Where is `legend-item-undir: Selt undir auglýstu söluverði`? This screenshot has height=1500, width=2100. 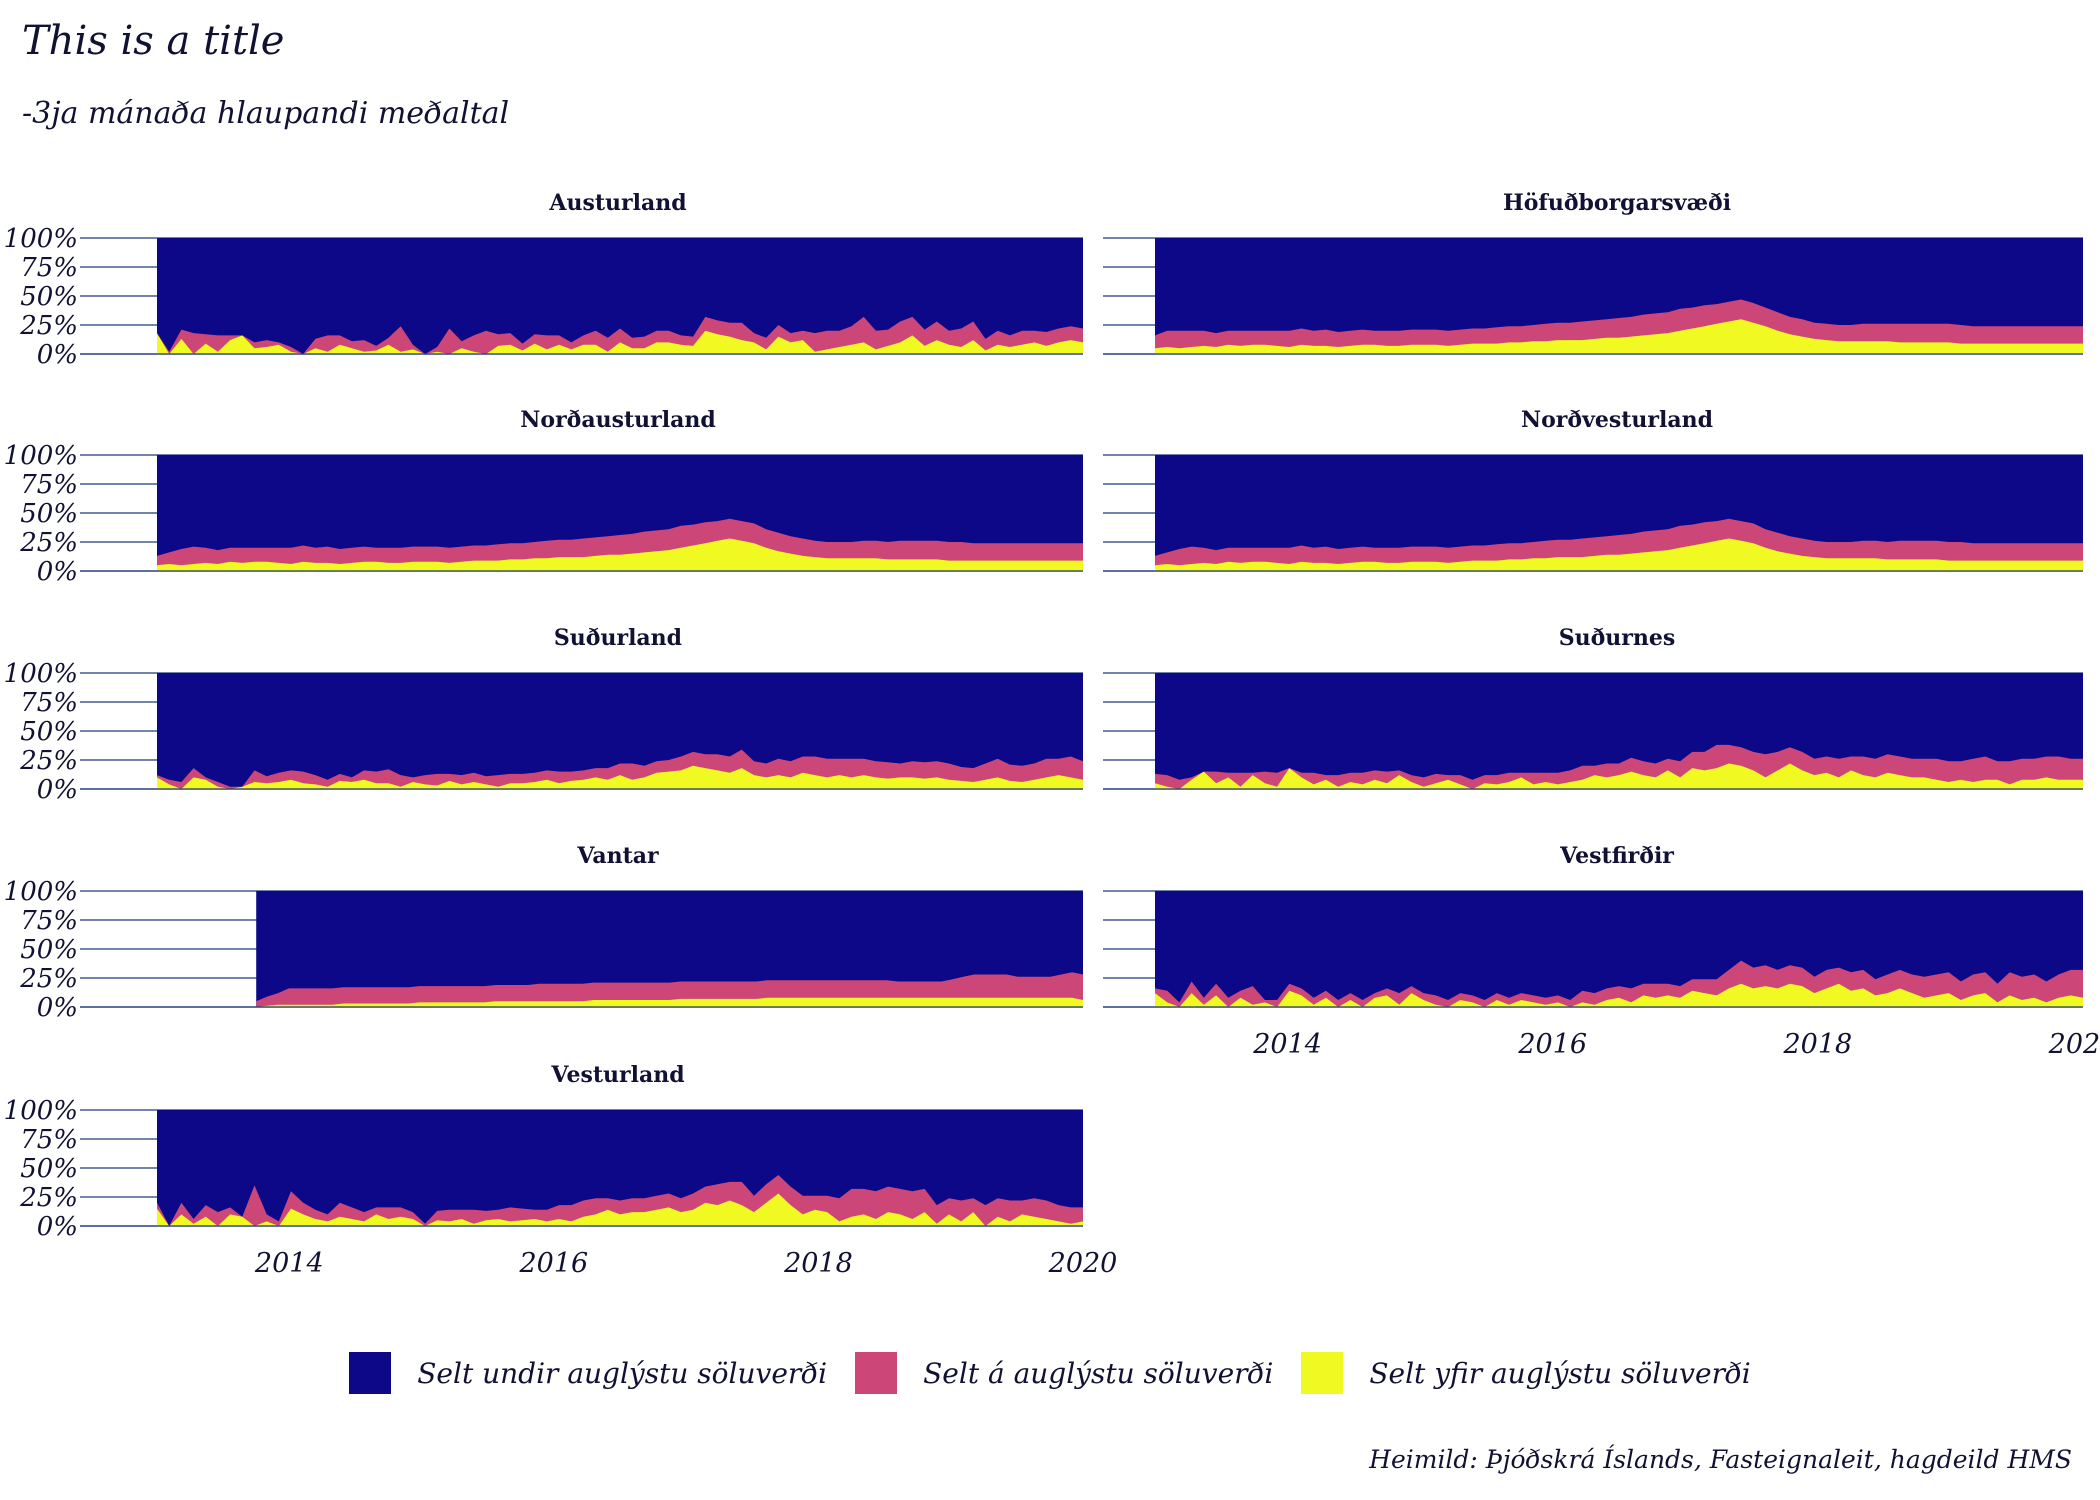
legend-item-undir: Selt undir auglýstu söluverði is located at coordinates (588, 1373).